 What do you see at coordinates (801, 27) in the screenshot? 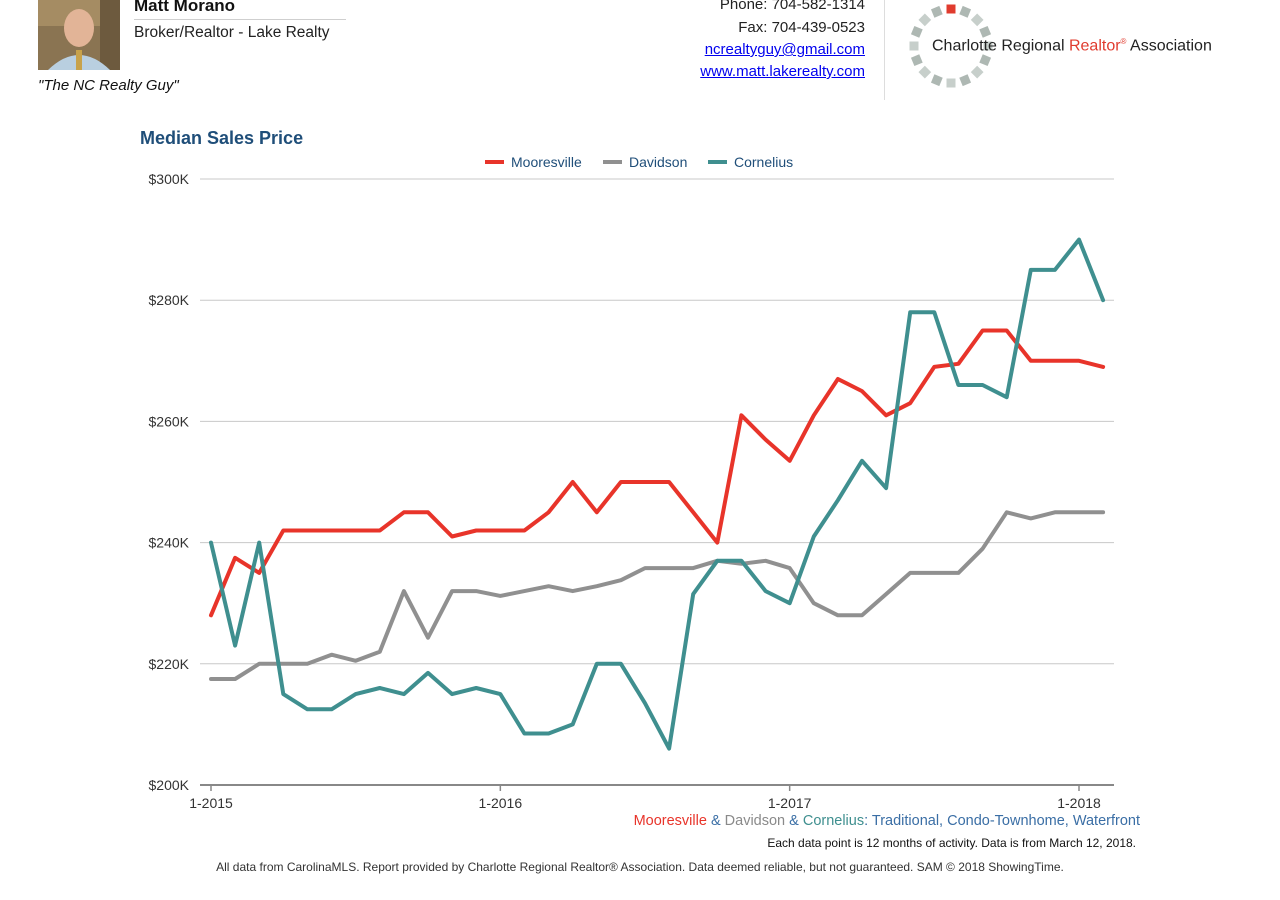
I see `contact-fax: Fax: 704-439-0523` at bounding box center [801, 27].